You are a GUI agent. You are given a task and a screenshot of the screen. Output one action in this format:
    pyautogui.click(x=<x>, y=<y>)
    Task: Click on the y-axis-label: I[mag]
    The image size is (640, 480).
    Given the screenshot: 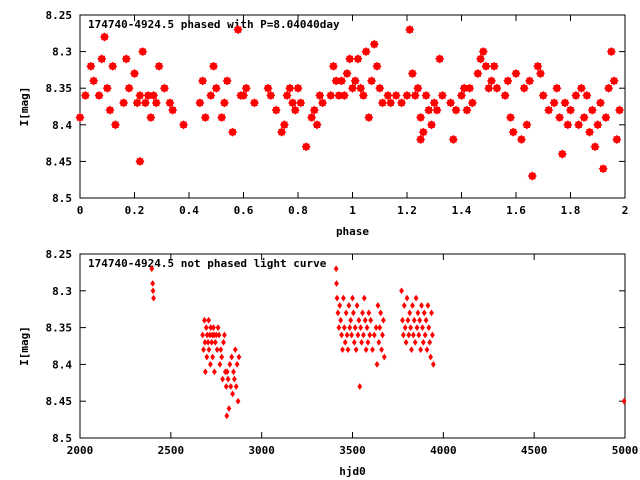 What is the action you would take?
    pyautogui.click(x=24, y=346)
    